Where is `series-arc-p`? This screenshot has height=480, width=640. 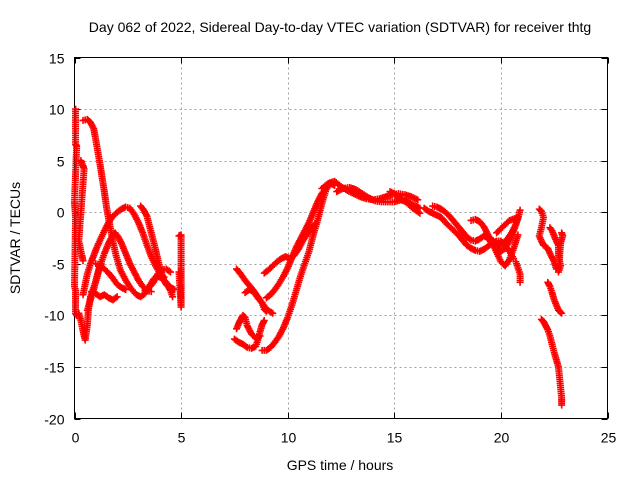 series-arc-p is located at coordinates (298, 266).